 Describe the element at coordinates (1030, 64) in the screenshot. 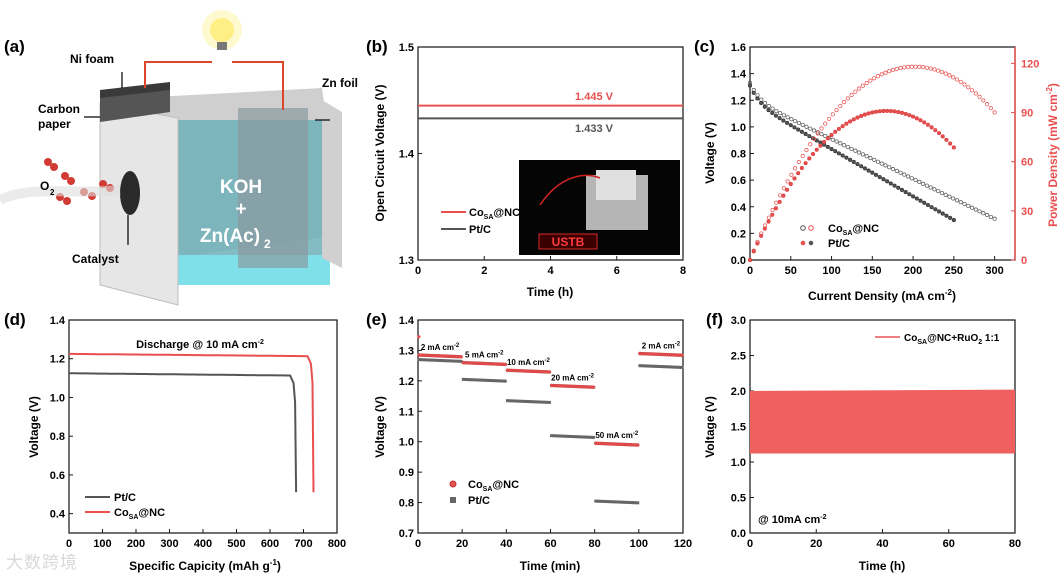

I see `y2-tick-label: 120` at that location.